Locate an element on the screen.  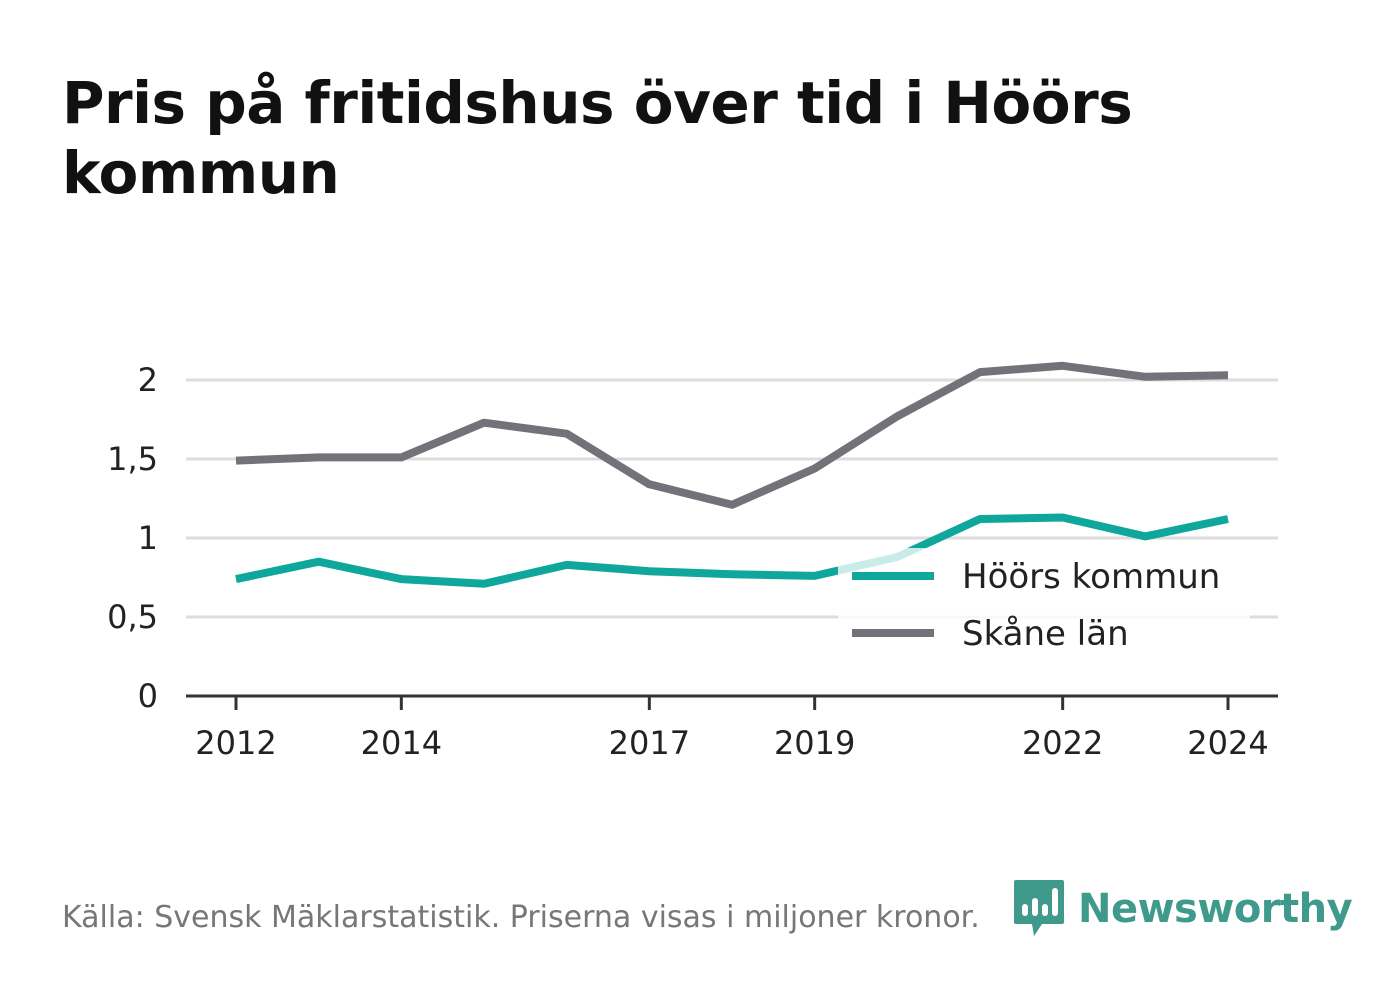
y-tick-label: 1,5 is located at coordinates (132, 459).